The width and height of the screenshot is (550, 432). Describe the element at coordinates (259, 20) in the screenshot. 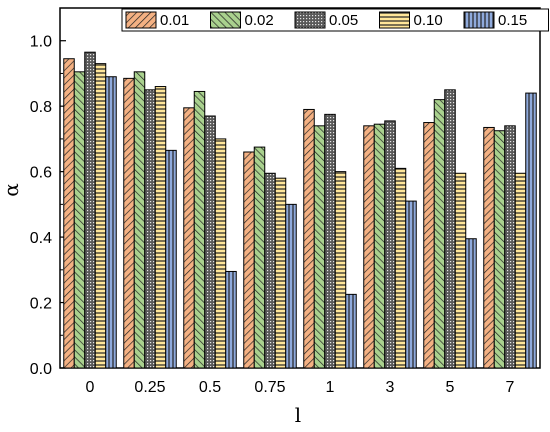

I see `legend-label-0.02: 0.02` at that location.